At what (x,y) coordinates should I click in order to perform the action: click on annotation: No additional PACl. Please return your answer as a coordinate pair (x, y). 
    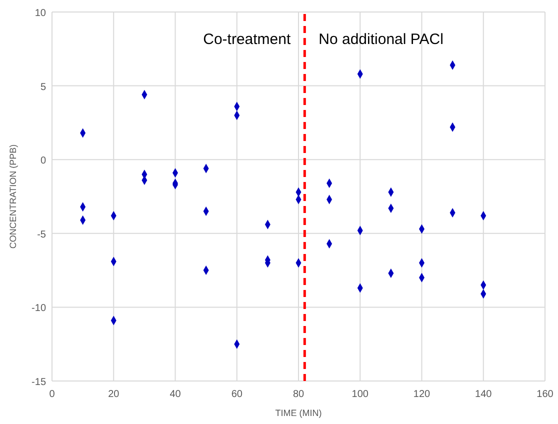
    Looking at the image, I should click on (381, 39).